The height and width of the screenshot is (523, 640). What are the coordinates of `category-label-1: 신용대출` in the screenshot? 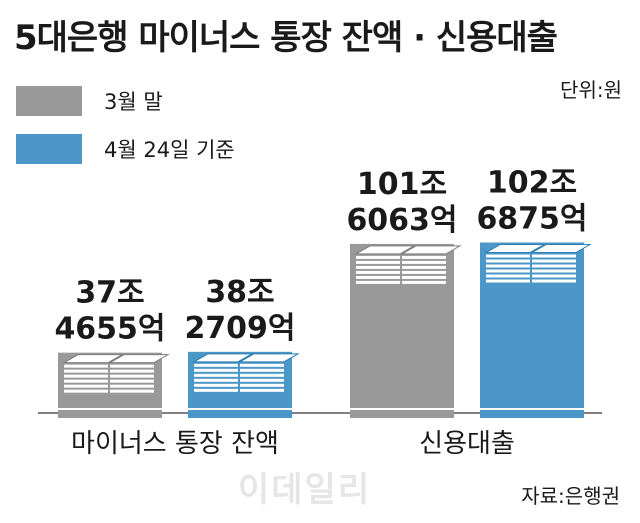 It's located at (467, 444).